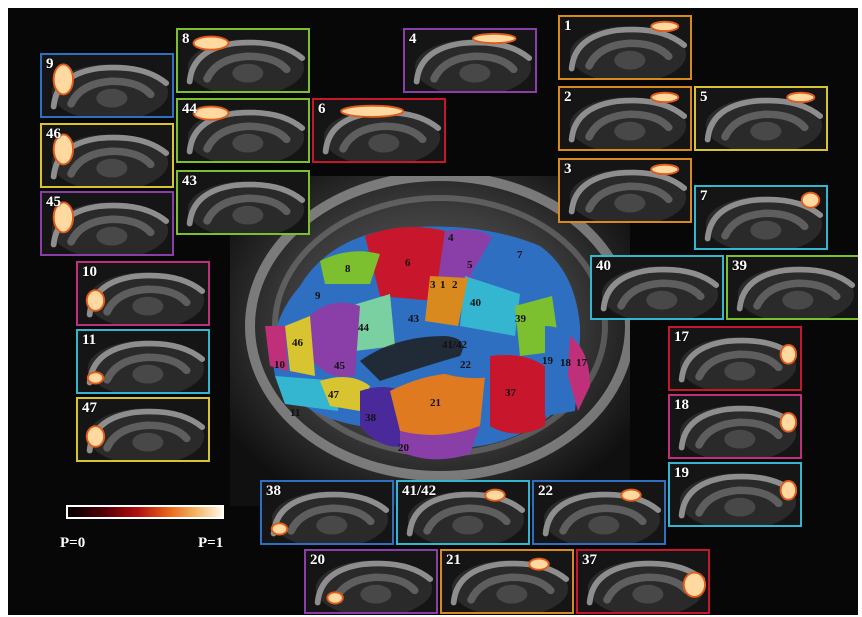 The height and width of the screenshot is (617, 862). What do you see at coordinates (273, 491) in the screenshot?
I see `panel-label: 38` at bounding box center [273, 491].